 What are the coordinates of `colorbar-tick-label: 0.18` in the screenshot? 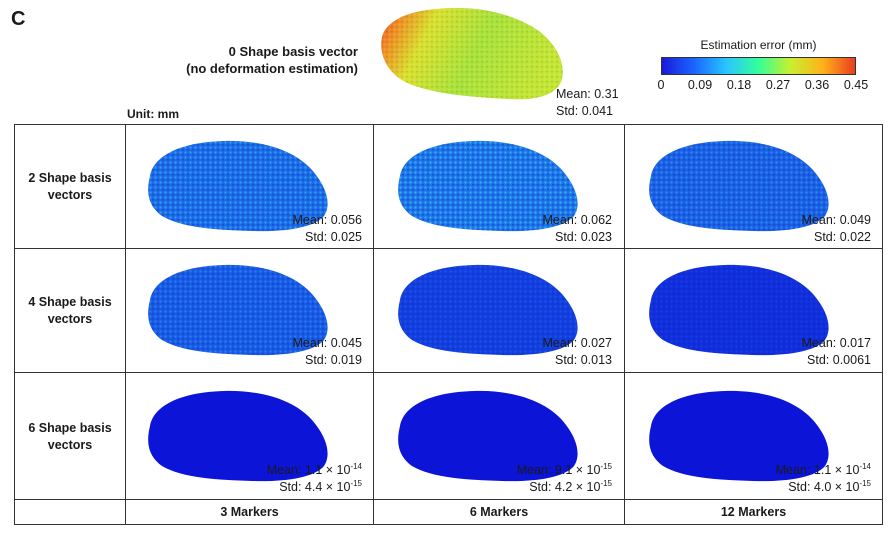 It's located at (739, 85).